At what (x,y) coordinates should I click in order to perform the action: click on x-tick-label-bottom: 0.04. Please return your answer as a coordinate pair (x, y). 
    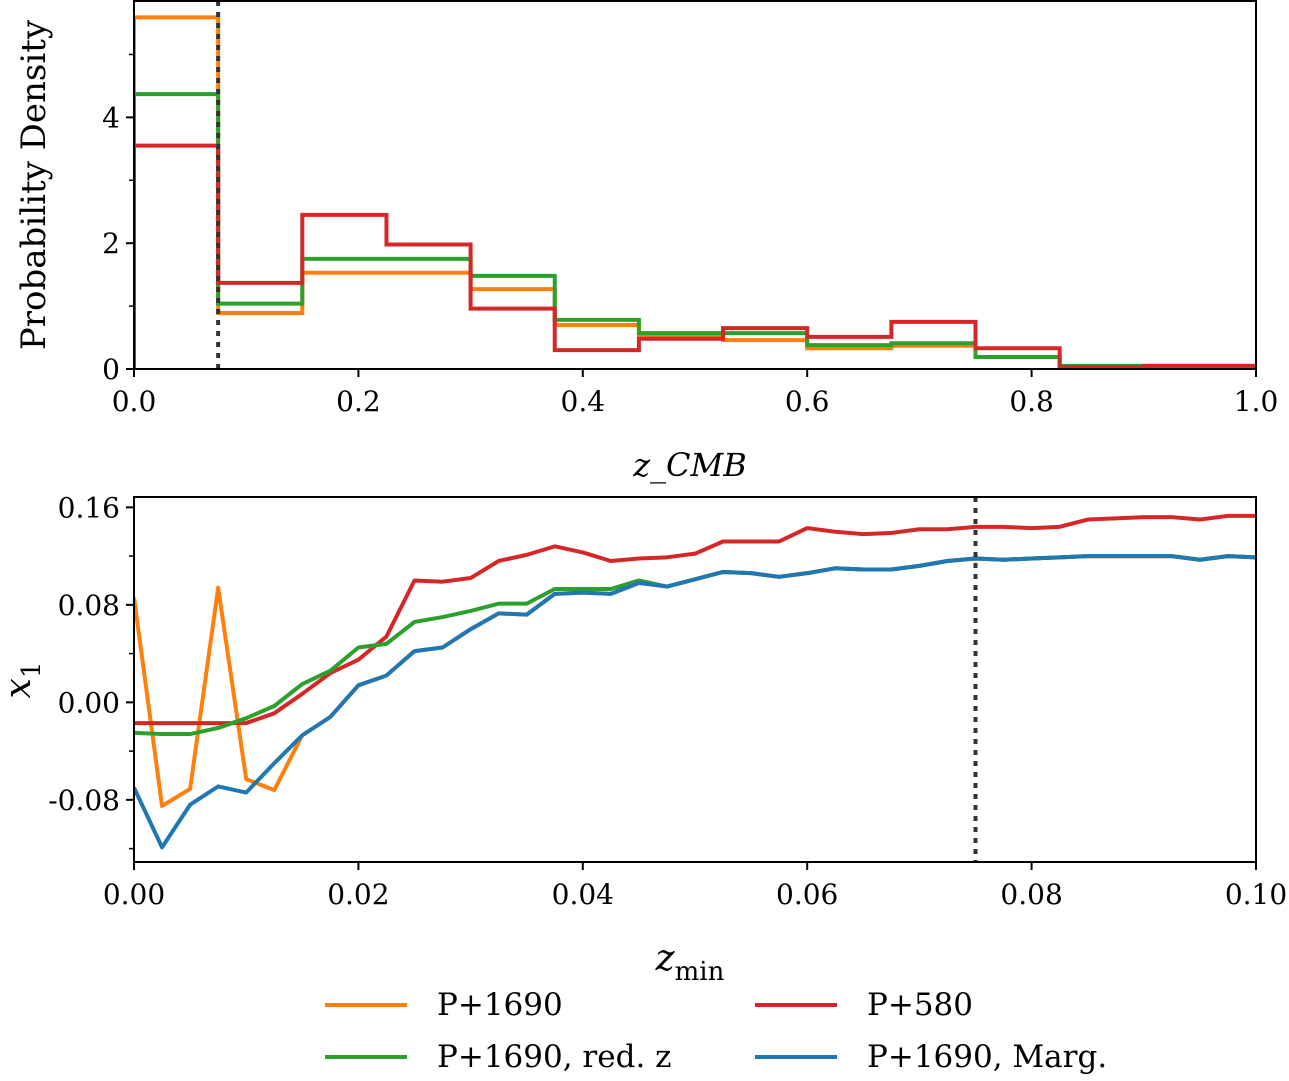
    Looking at the image, I should click on (583, 894).